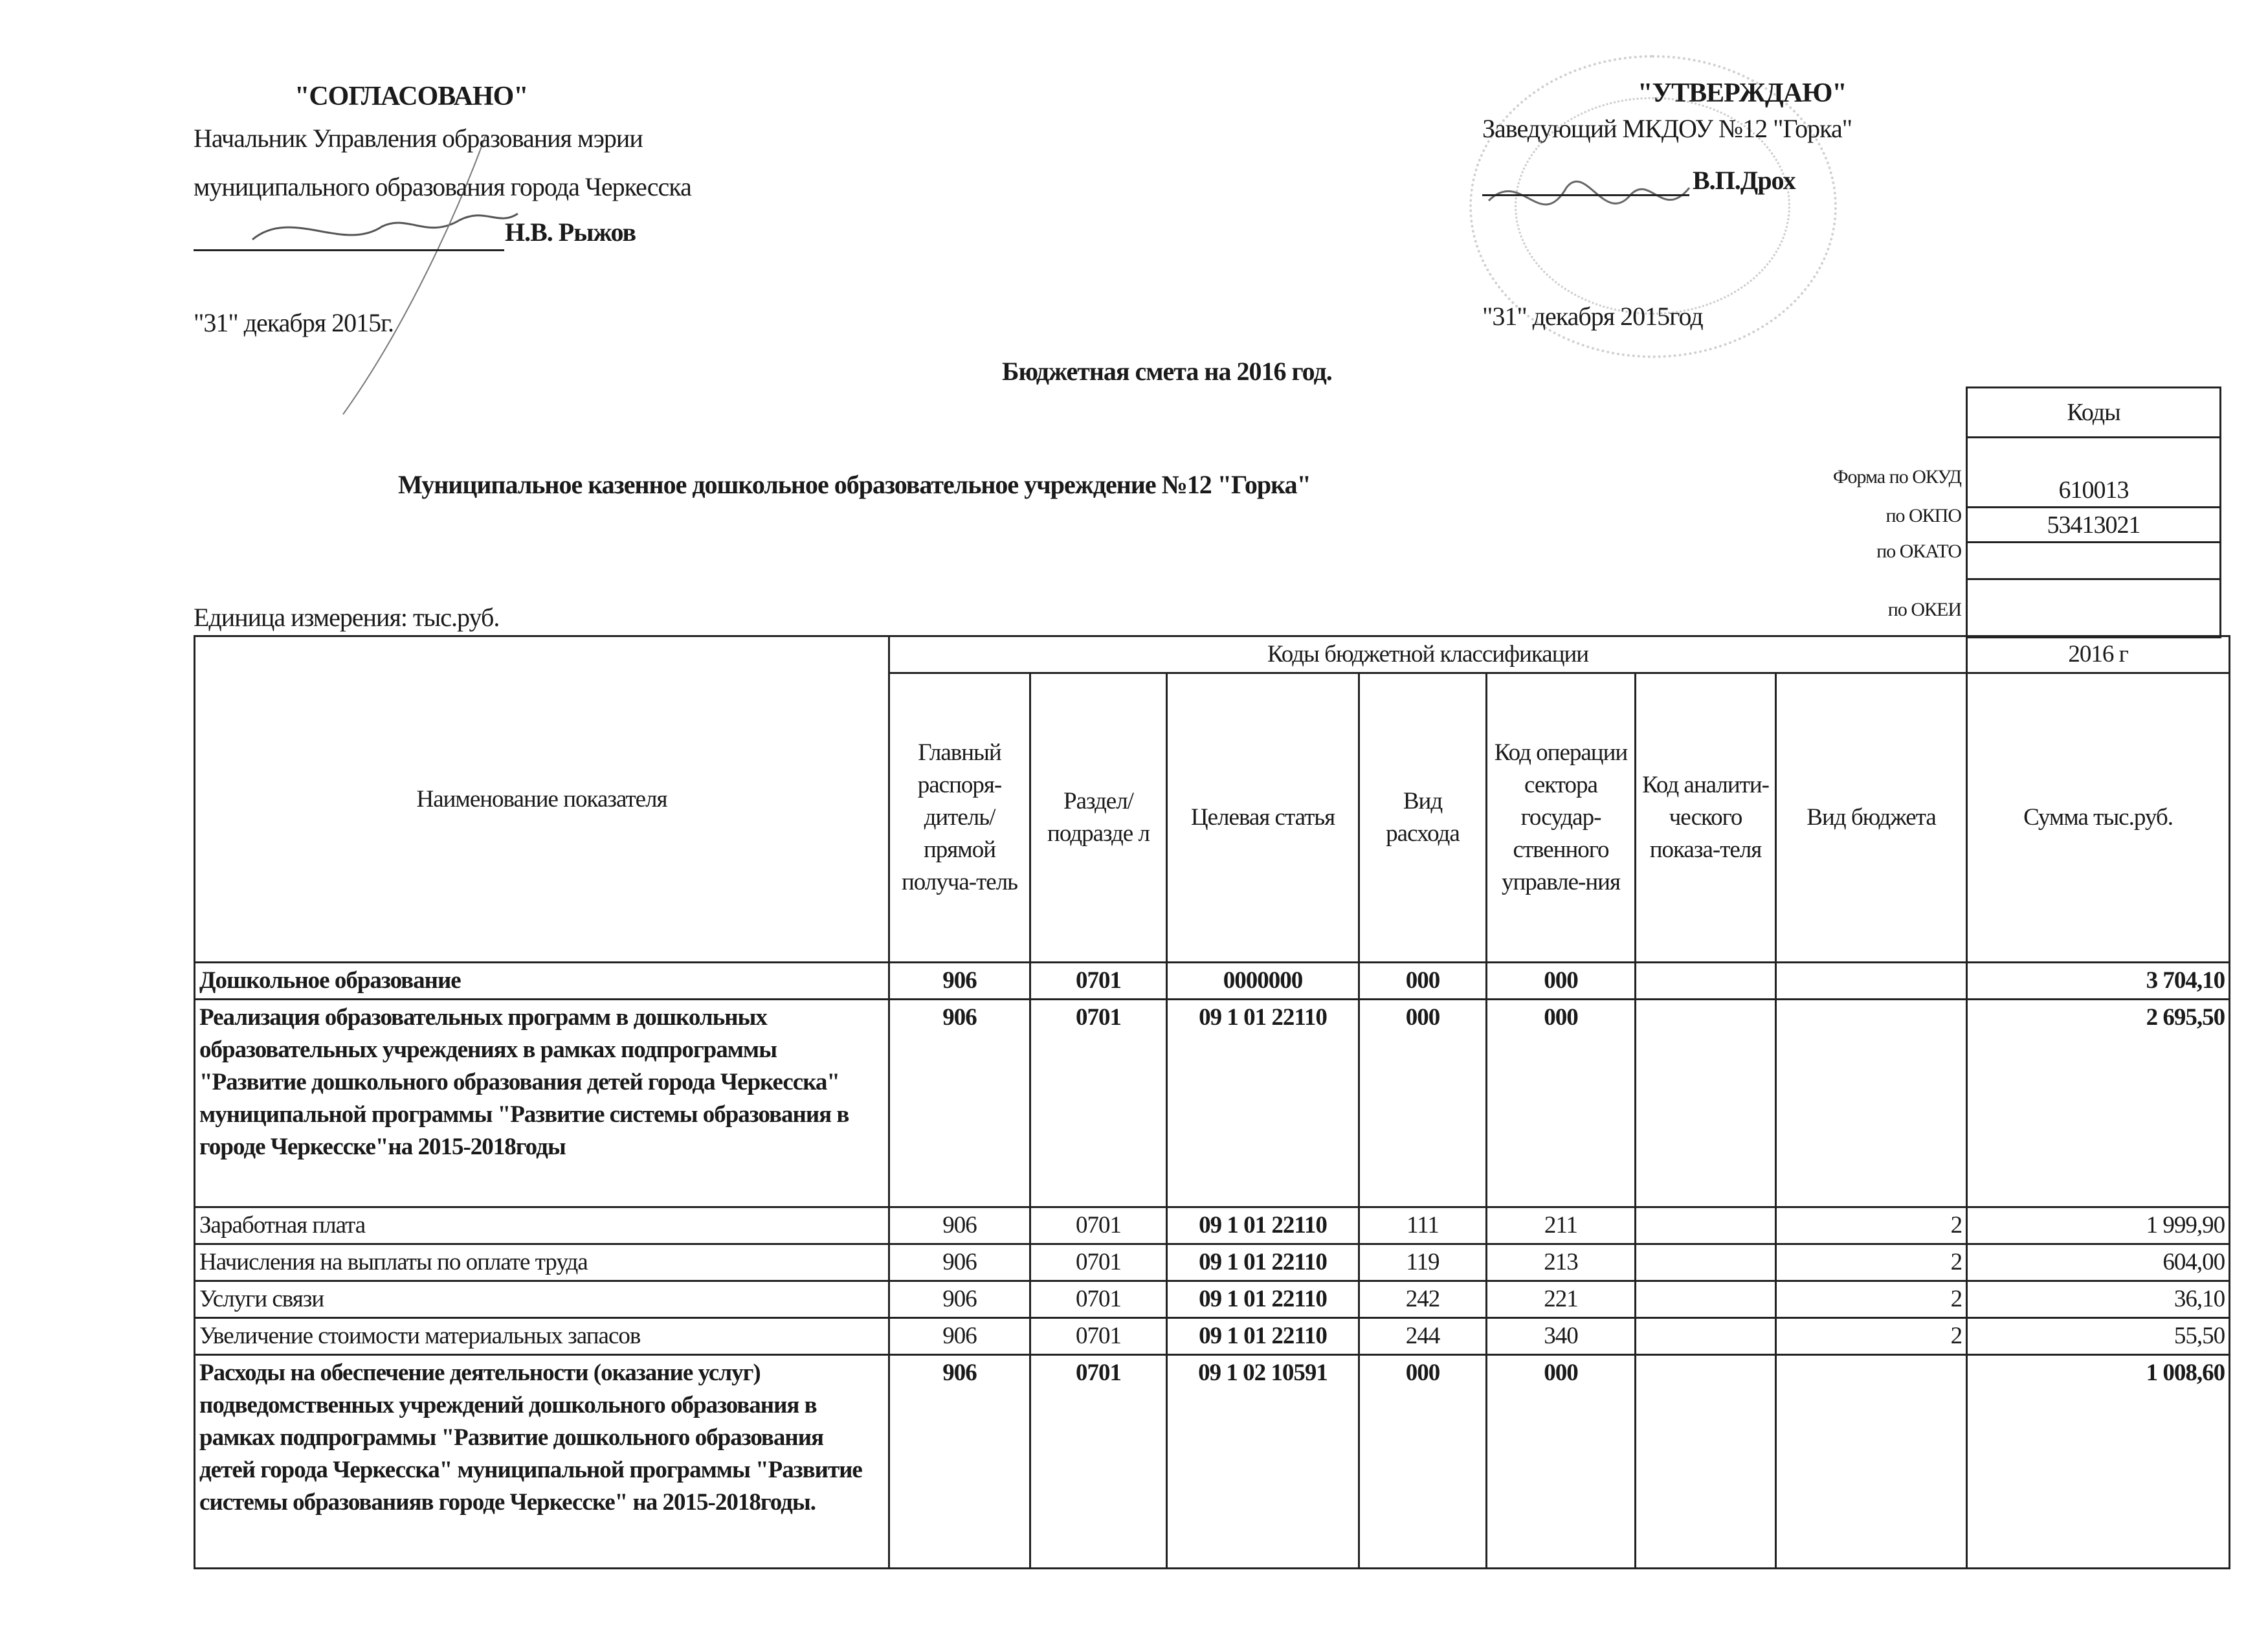 This screenshot has width=2268, height=1647. I want to click on signature-right, so click(1589, 193).